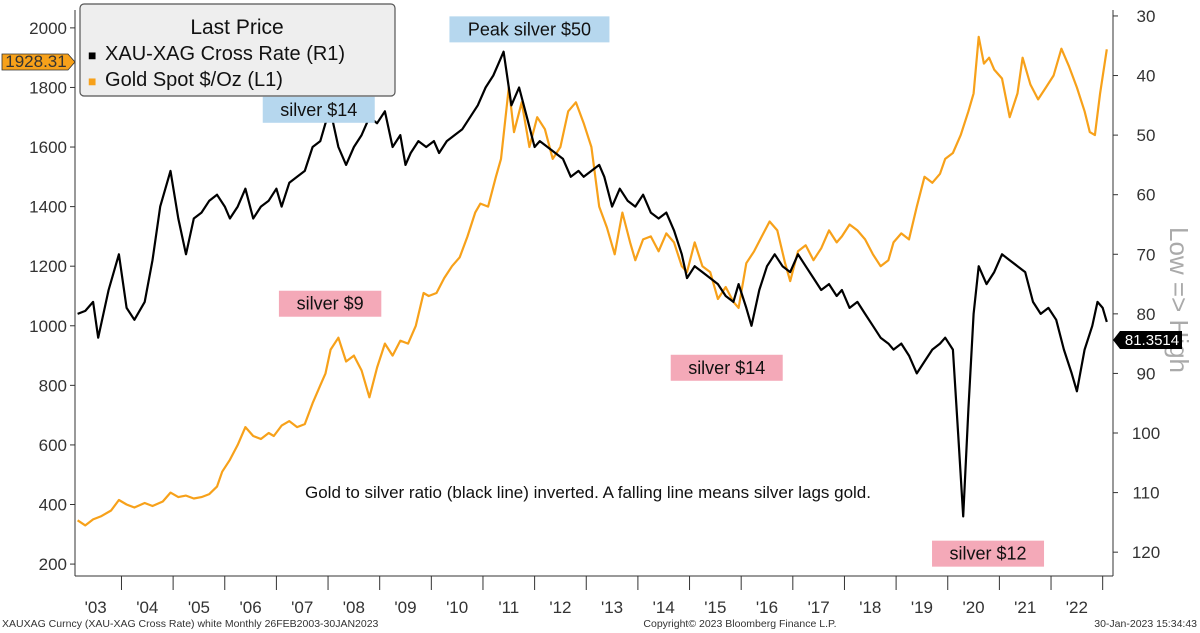 Image resolution: width=1200 pixels, height=633 pixels. What do you see at coordinates (52, 296) in the screenshot?
I see `left-axis-ticks: 200 400 600 800 1000 1200 1400 1600 1800 2000` at bounding box center [52, 296].